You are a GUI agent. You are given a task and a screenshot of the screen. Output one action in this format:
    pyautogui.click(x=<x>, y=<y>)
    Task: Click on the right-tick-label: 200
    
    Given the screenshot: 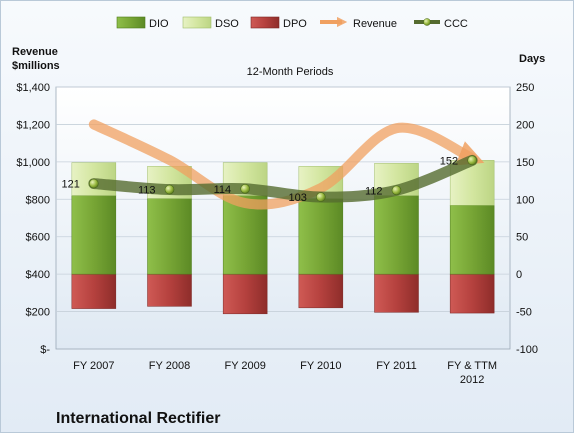 What is the action you would take?
    pyautogui.click(x=525, y=125)
    